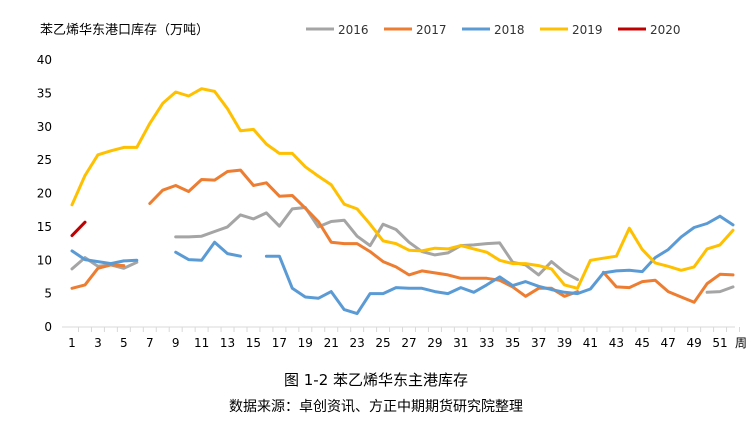 The height and width of the screenshot is (425, 752). Describe the element at coordinates (253, 343) in the screenshot. I see `x-tick-label: 15` at that location.